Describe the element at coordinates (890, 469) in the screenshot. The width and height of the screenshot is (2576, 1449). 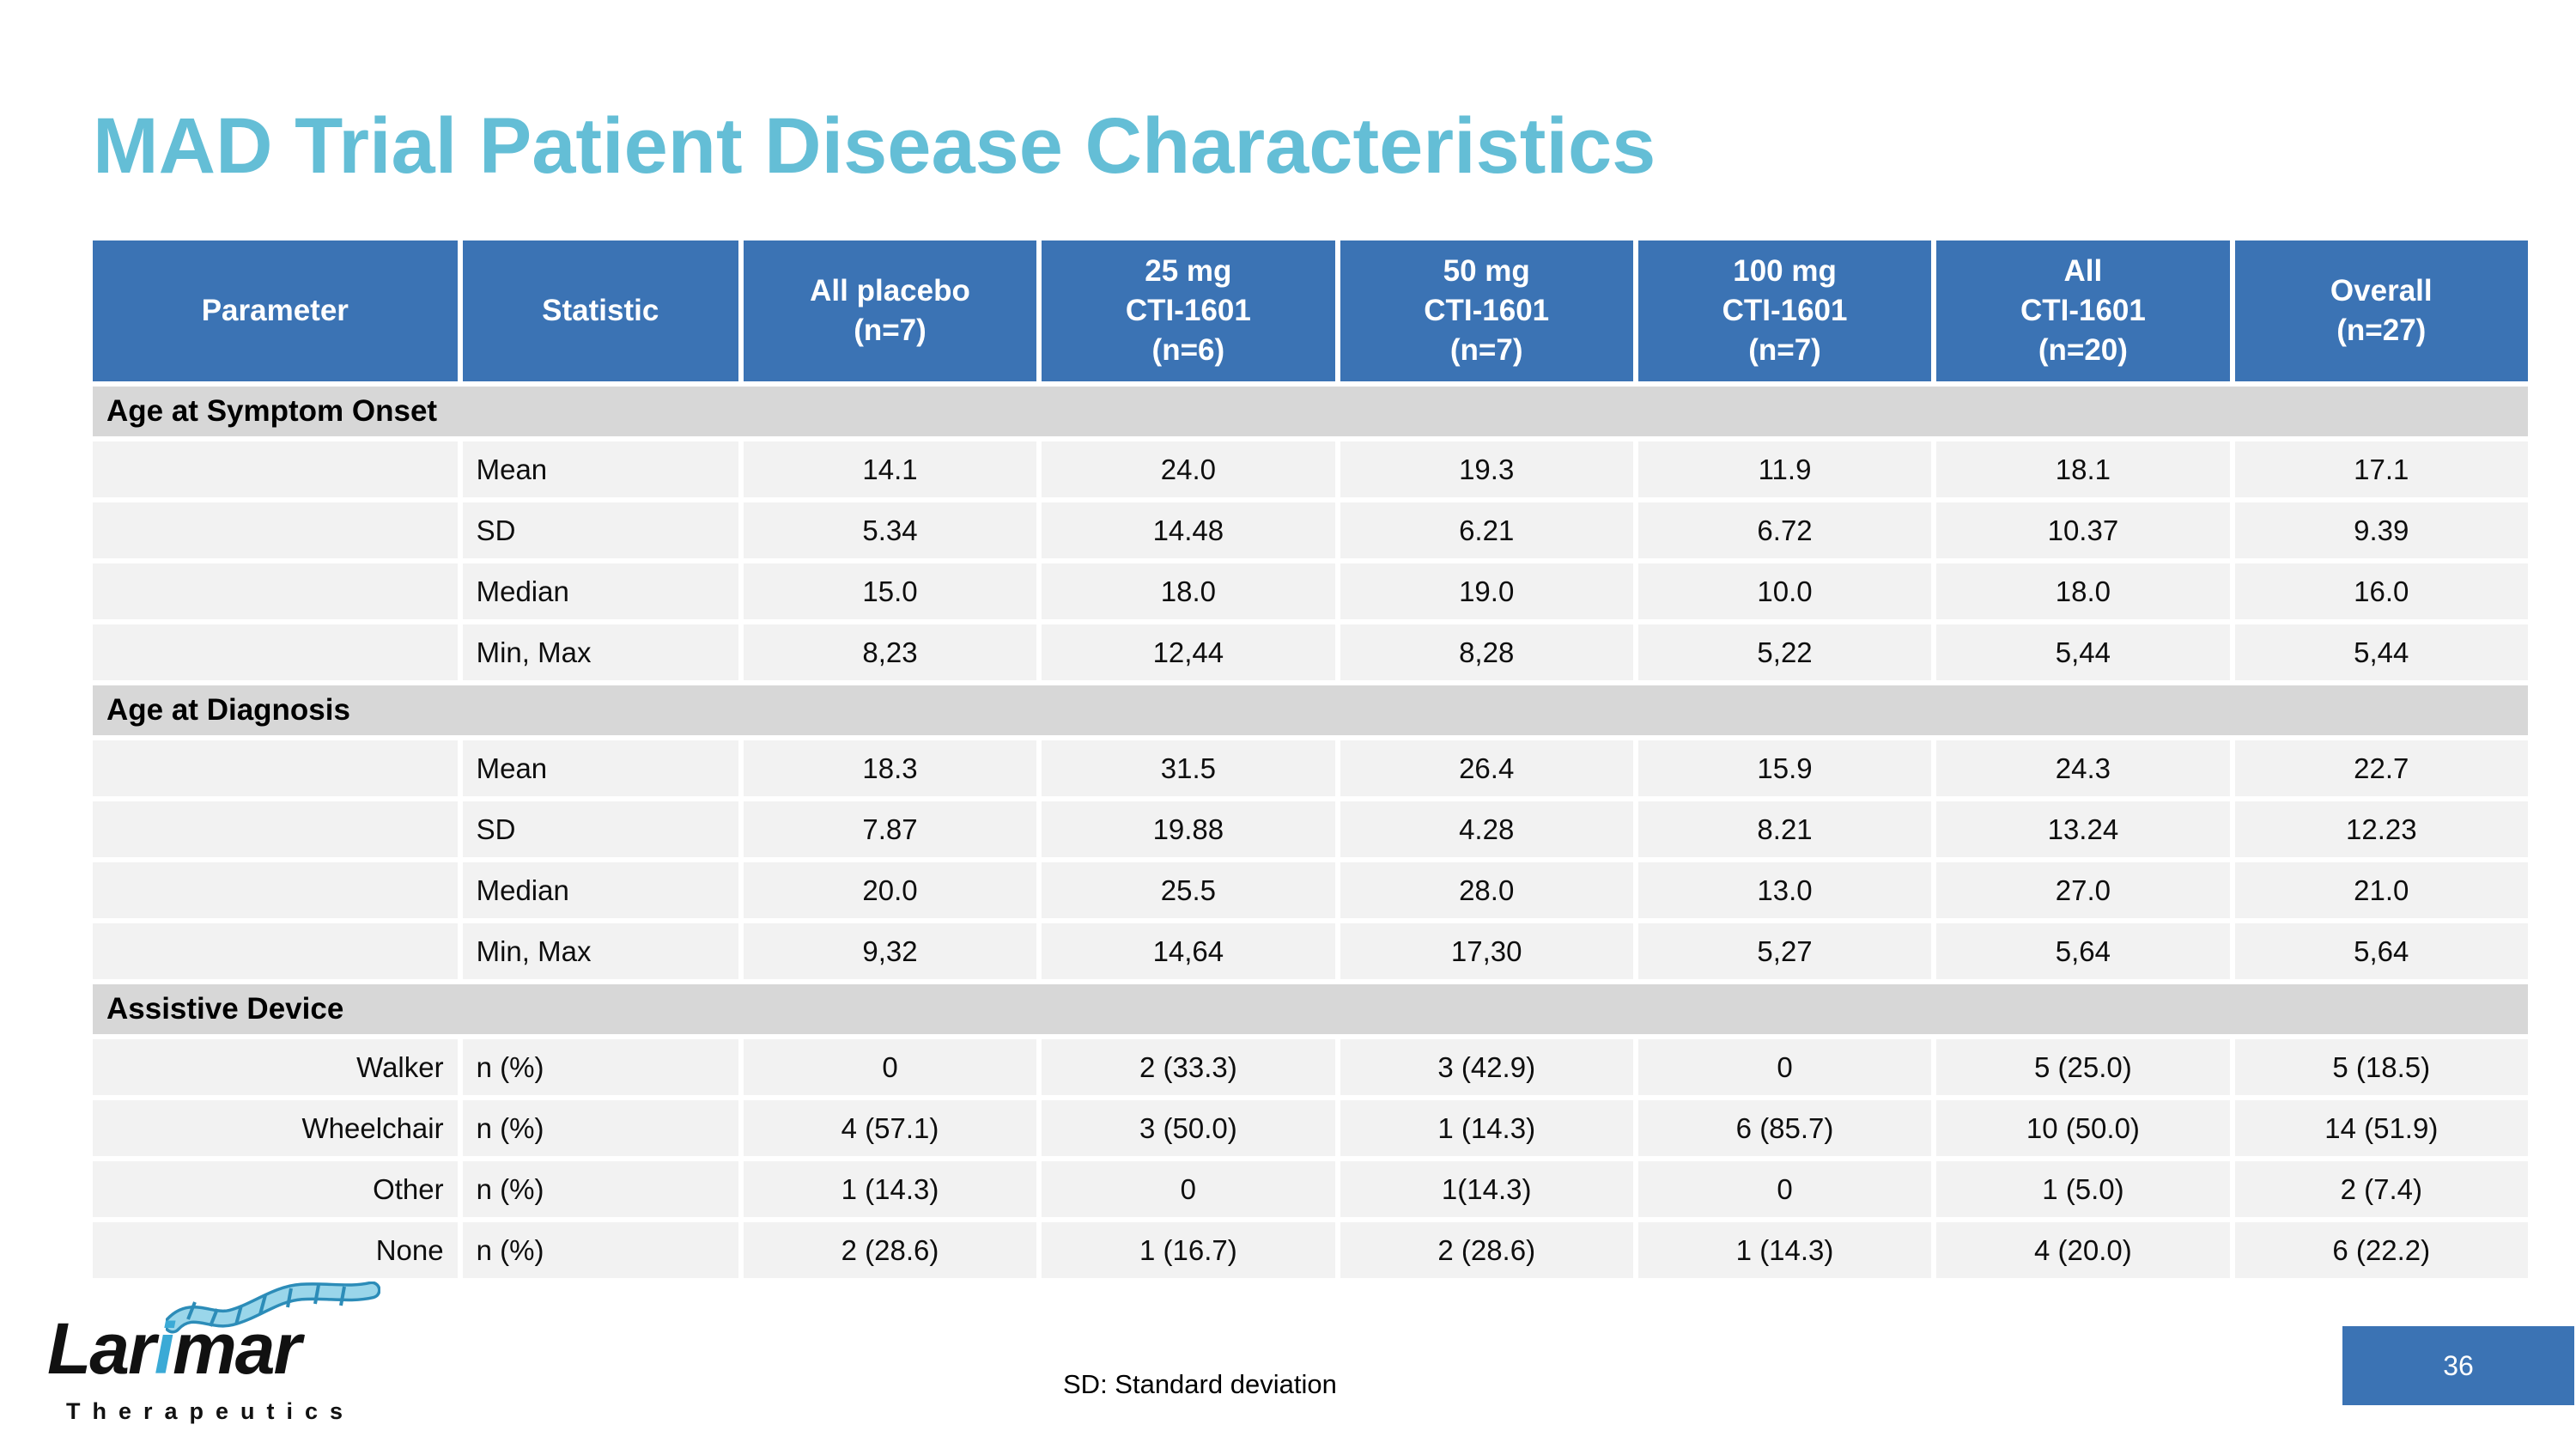
I see `cell-value: 14.1` at that location.